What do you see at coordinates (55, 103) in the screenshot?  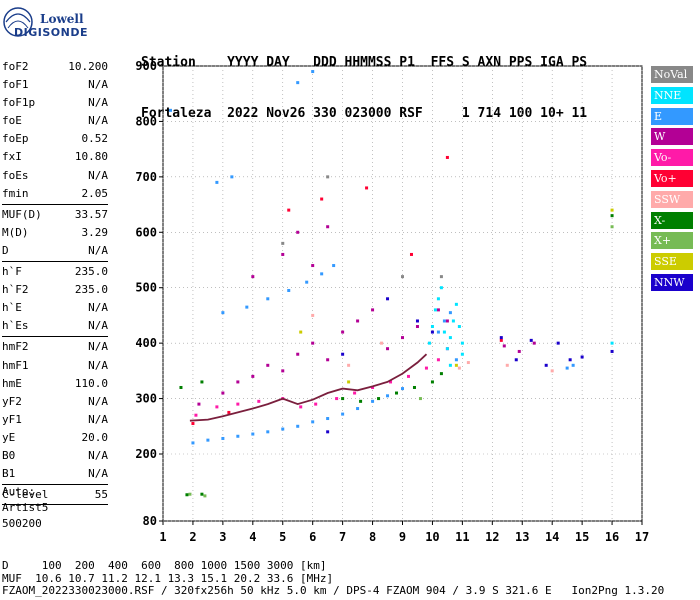 I see `param-row: foF1p N/A` at bounding box center [55, 103].